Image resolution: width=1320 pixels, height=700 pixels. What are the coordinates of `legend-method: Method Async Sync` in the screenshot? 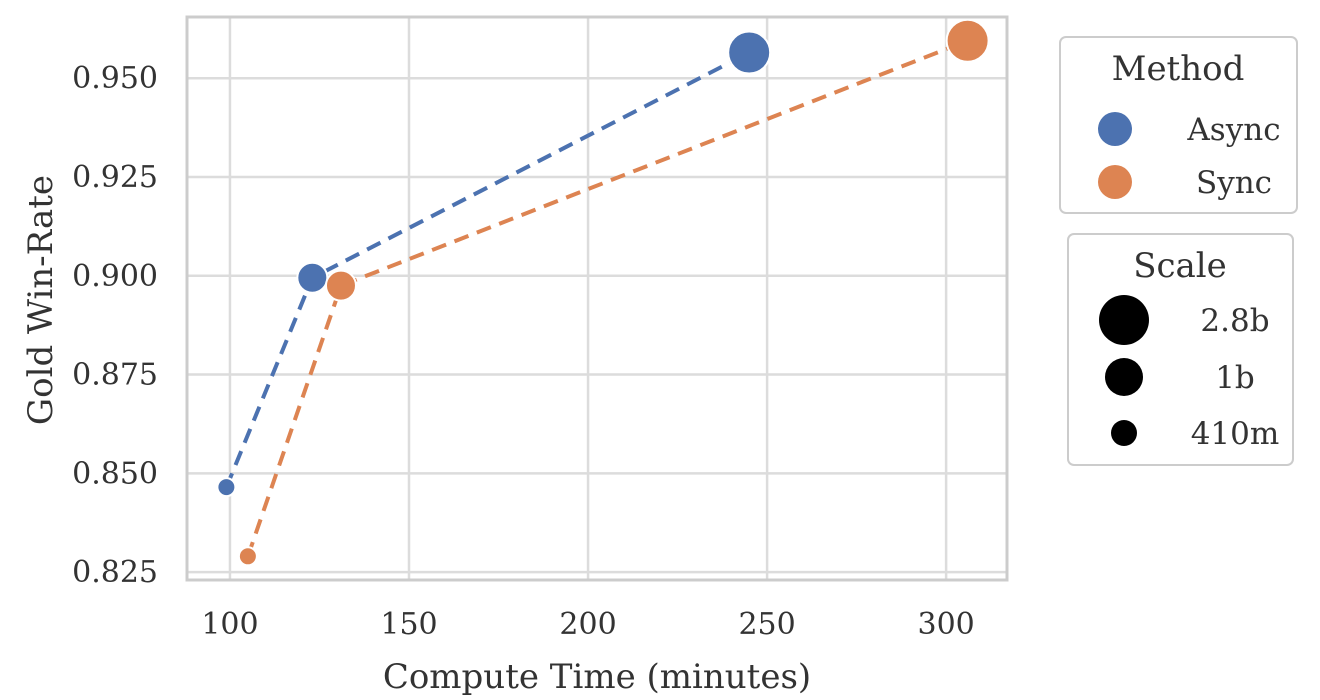 It's located at (1178, 125).